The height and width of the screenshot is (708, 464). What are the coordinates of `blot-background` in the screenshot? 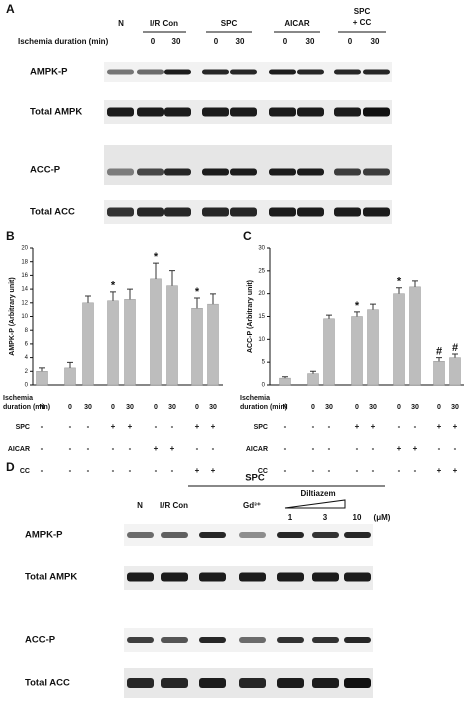 It's located at (248, 165).